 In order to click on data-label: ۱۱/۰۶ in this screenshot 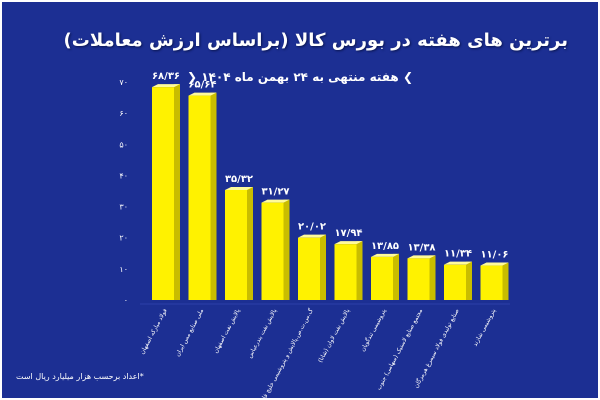, I will do `click(494, 255)`.